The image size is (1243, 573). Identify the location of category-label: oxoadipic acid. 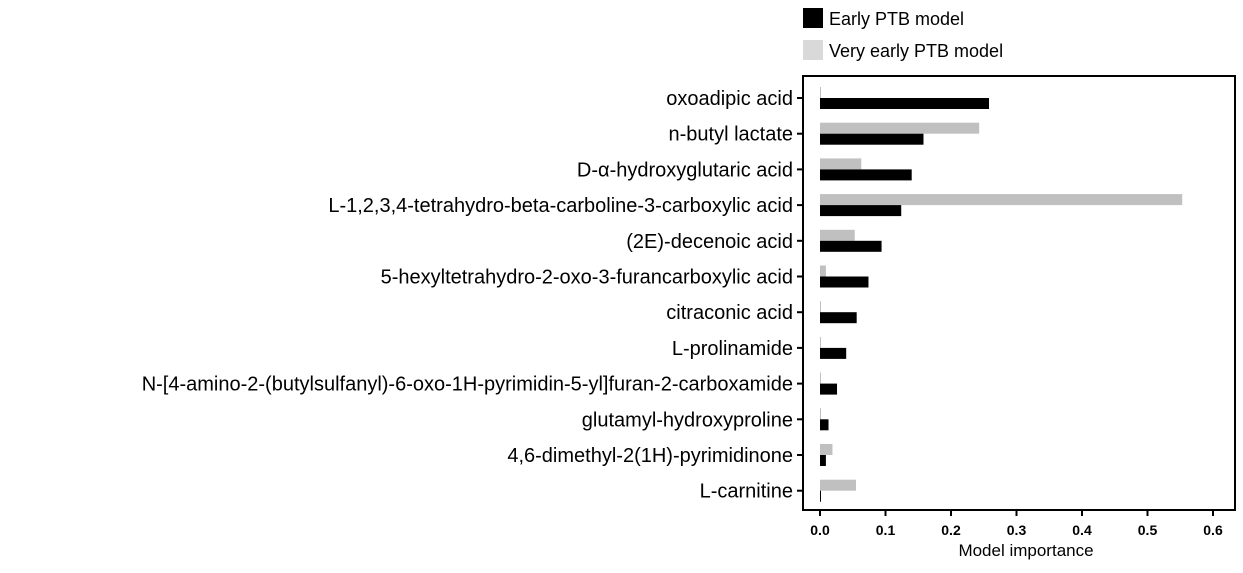
(729, 99).